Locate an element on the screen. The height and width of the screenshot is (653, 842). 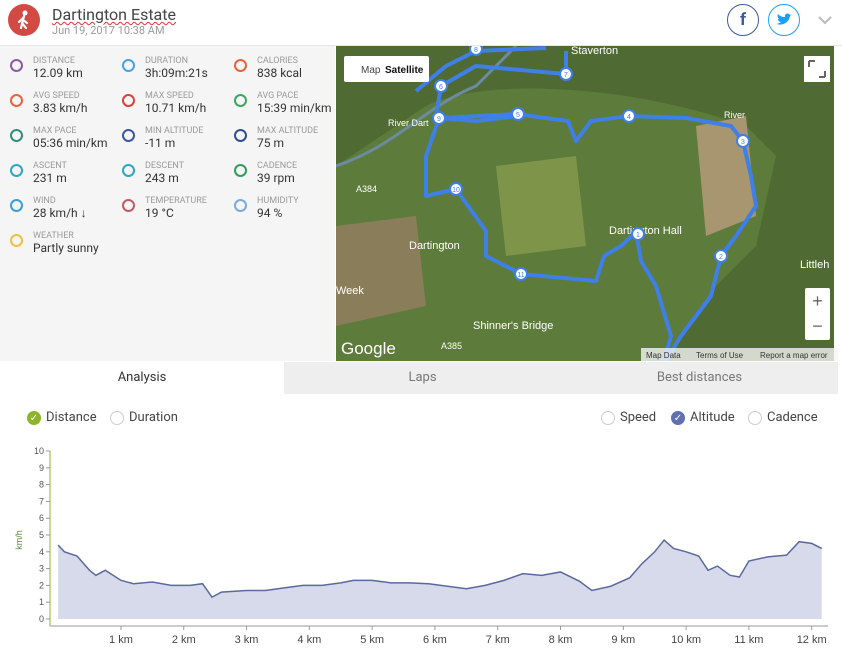
map-footer is located at coordinates (739, 354).